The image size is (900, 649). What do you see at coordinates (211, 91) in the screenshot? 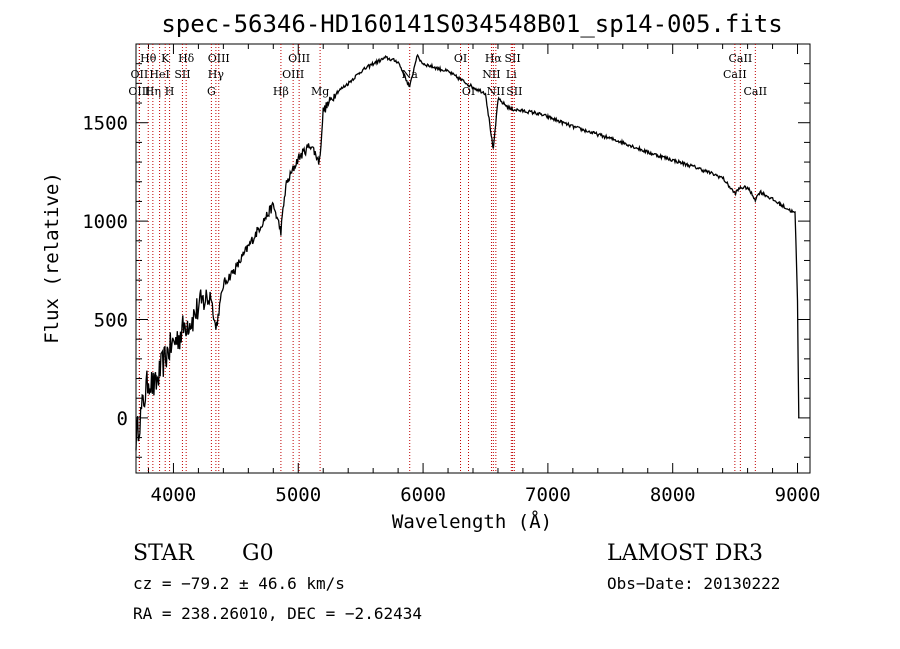
I see `spectral-line-label: G` at bounding box center [211, 91].